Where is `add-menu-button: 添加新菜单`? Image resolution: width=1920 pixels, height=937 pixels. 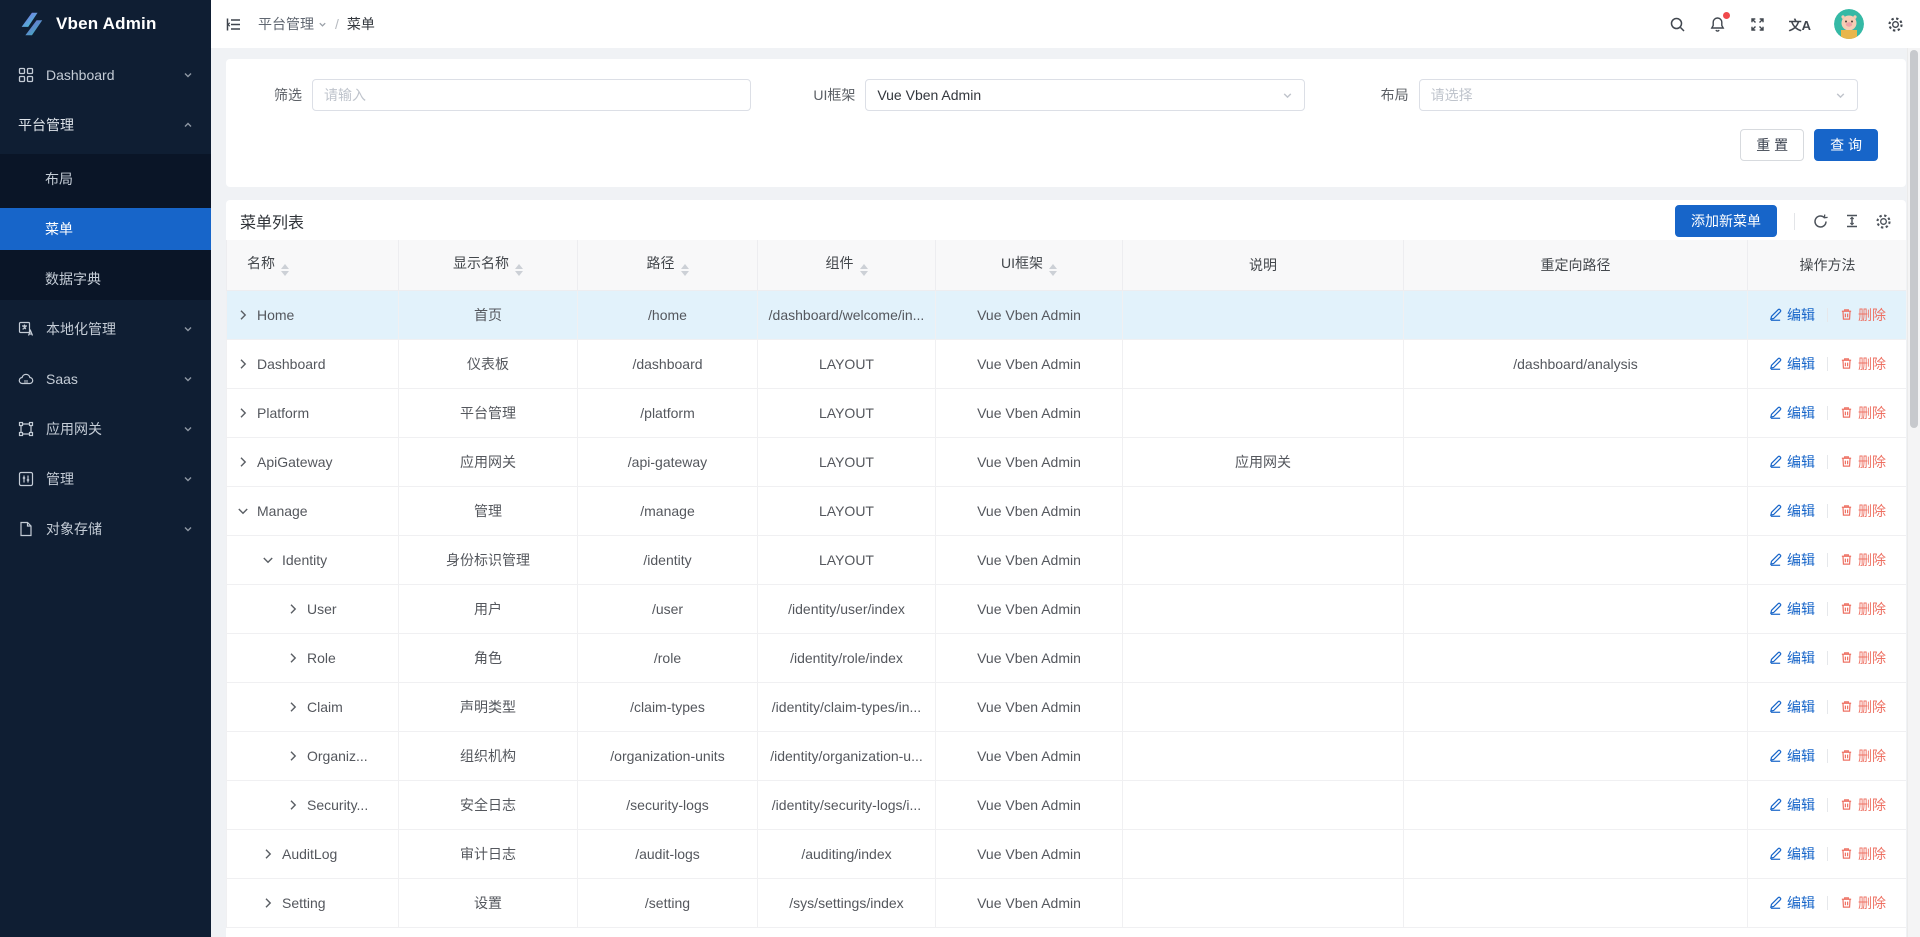
add-menu-button: 添加新菜单 is located at coordinates (1726, 221).